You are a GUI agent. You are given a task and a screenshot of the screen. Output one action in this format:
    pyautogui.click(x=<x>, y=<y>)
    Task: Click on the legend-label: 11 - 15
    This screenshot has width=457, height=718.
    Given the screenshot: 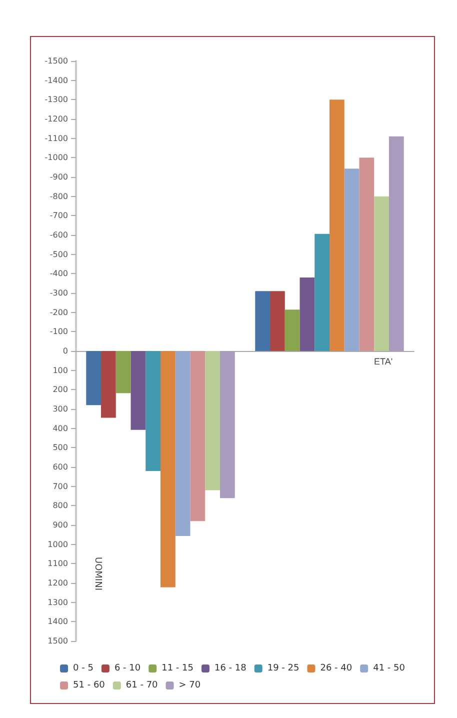 What is the action you would take?
    pyautogui.click(x=178, y=669)
    